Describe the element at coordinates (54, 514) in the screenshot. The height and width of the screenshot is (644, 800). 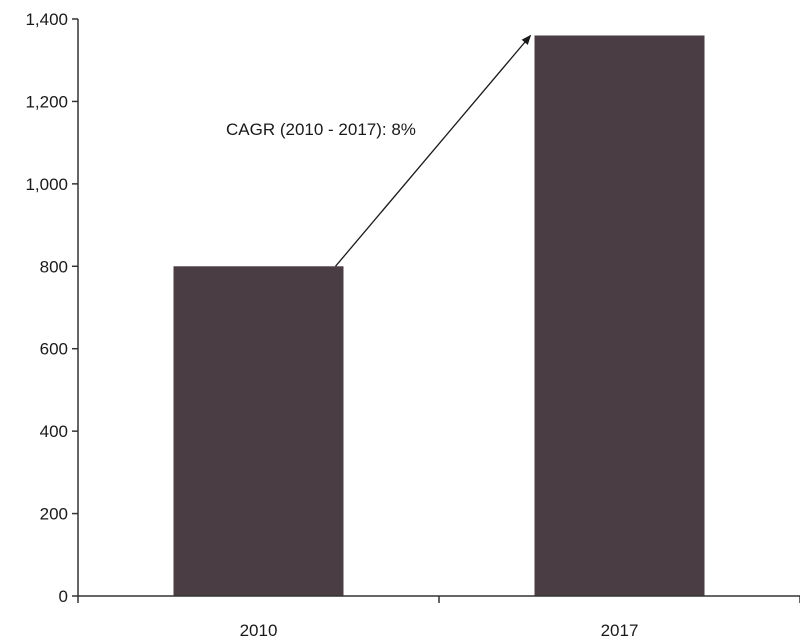
I see `y-tick-label: 200` at that location.